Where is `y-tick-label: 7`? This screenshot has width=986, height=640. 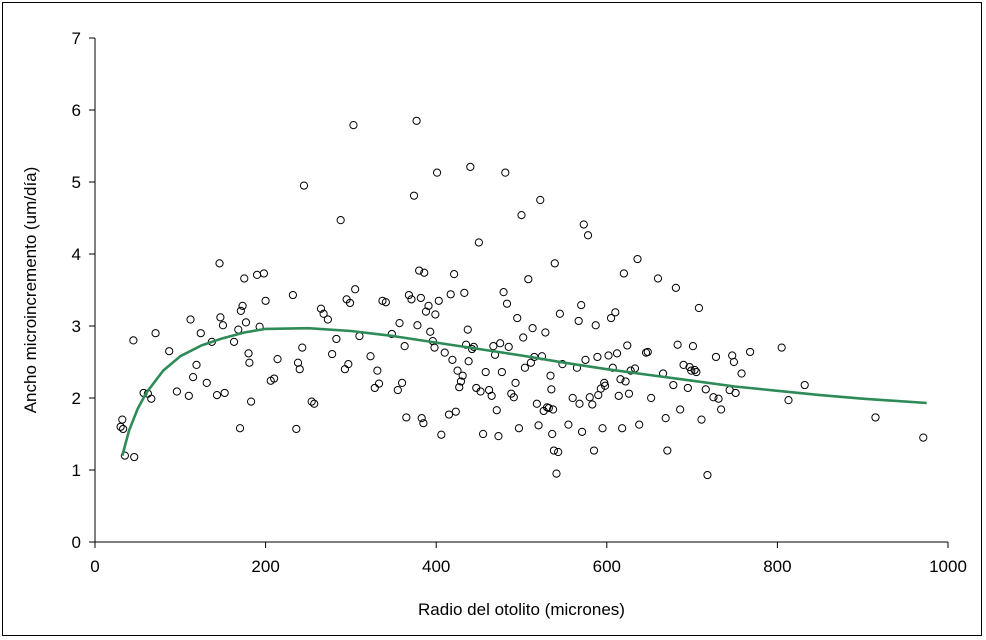 y-tick-label: 7 is located at coordinates (76, 38).